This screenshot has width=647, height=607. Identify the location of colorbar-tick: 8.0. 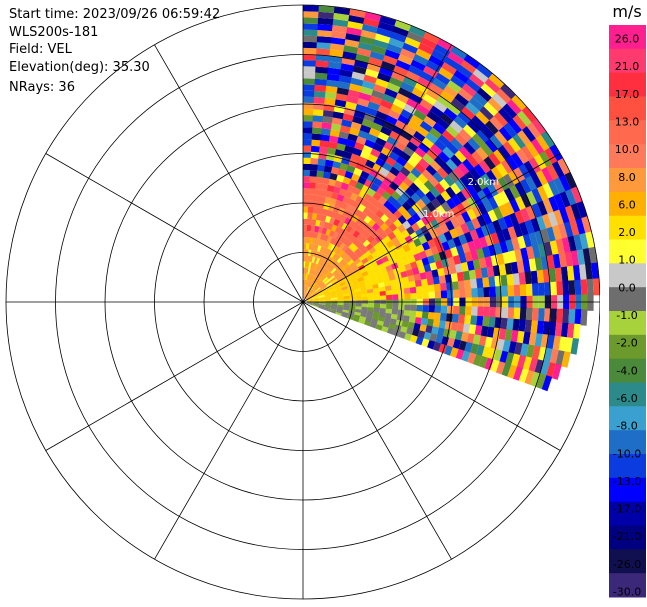
(627, 177).